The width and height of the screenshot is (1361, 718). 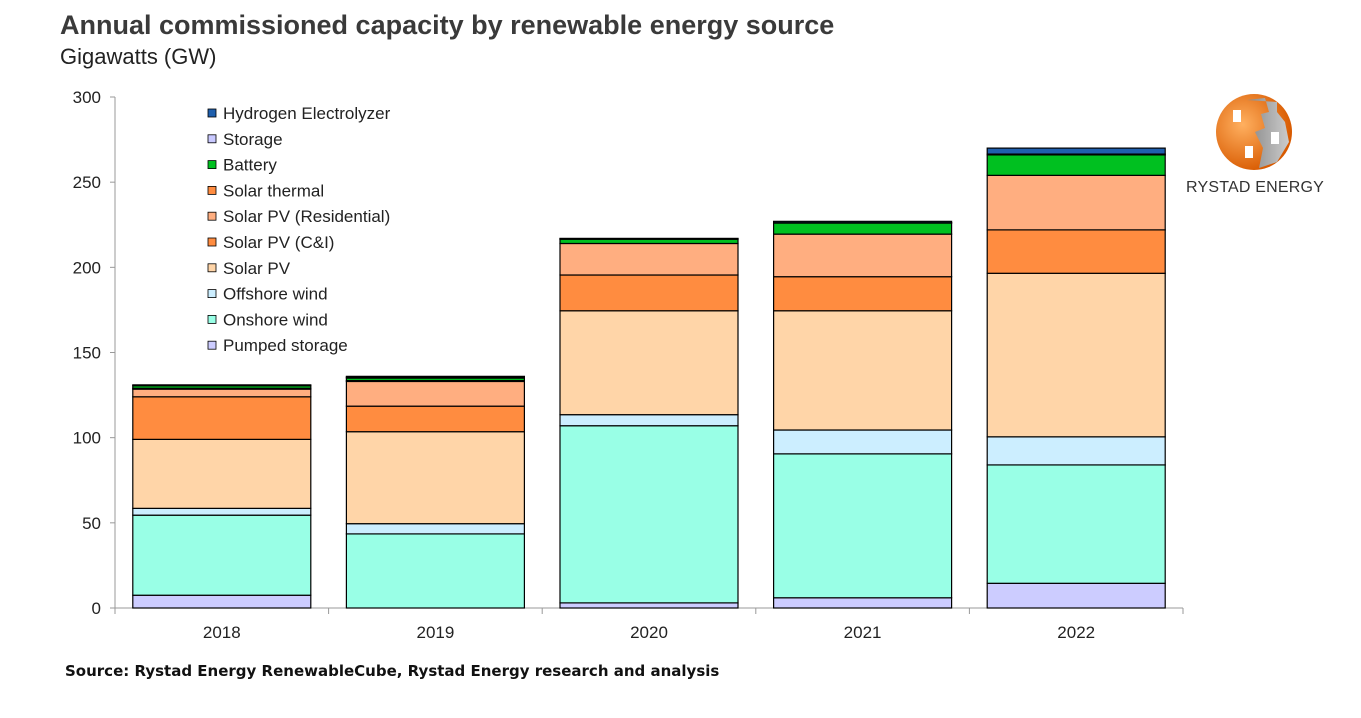 I want to click on logo-text: RYSTAD ENERGY, so click(x=1255, y=187).